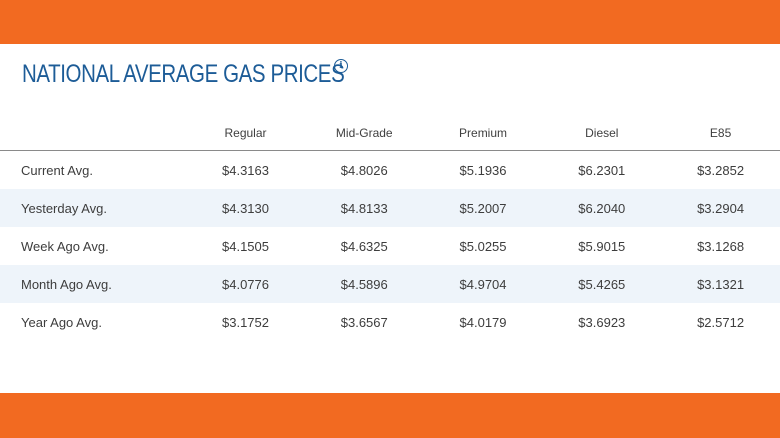  Describe the element at coordinates (364, 246) in the screenshot. I see `price-cell-mid-grade: $4.6325` at that location.